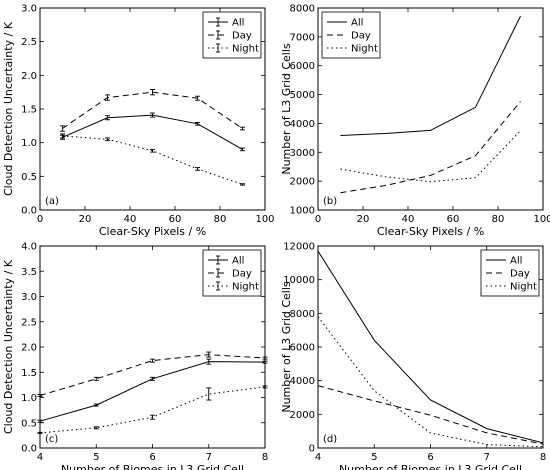 This screenshot has width=550, height=470. What do you see at coordinates (220, 219) in the screenshot?
I see `x-tick-label: 80` at bounding box center [220, 219].